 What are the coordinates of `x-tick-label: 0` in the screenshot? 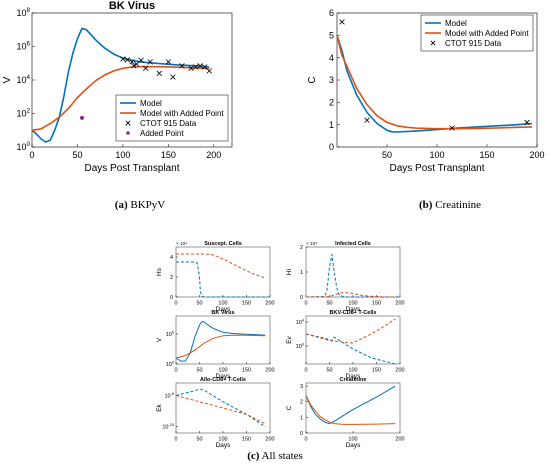 It's located at (175, 440).